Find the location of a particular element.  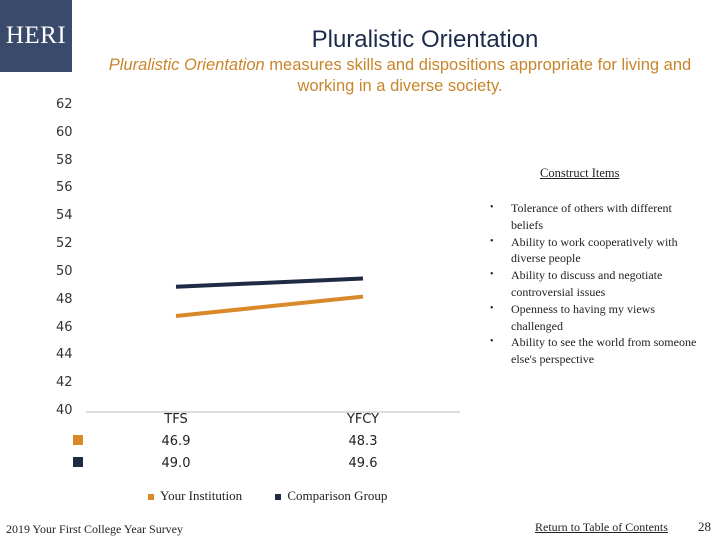

y-tick-label: 54 is located at coordinates (64, 216).